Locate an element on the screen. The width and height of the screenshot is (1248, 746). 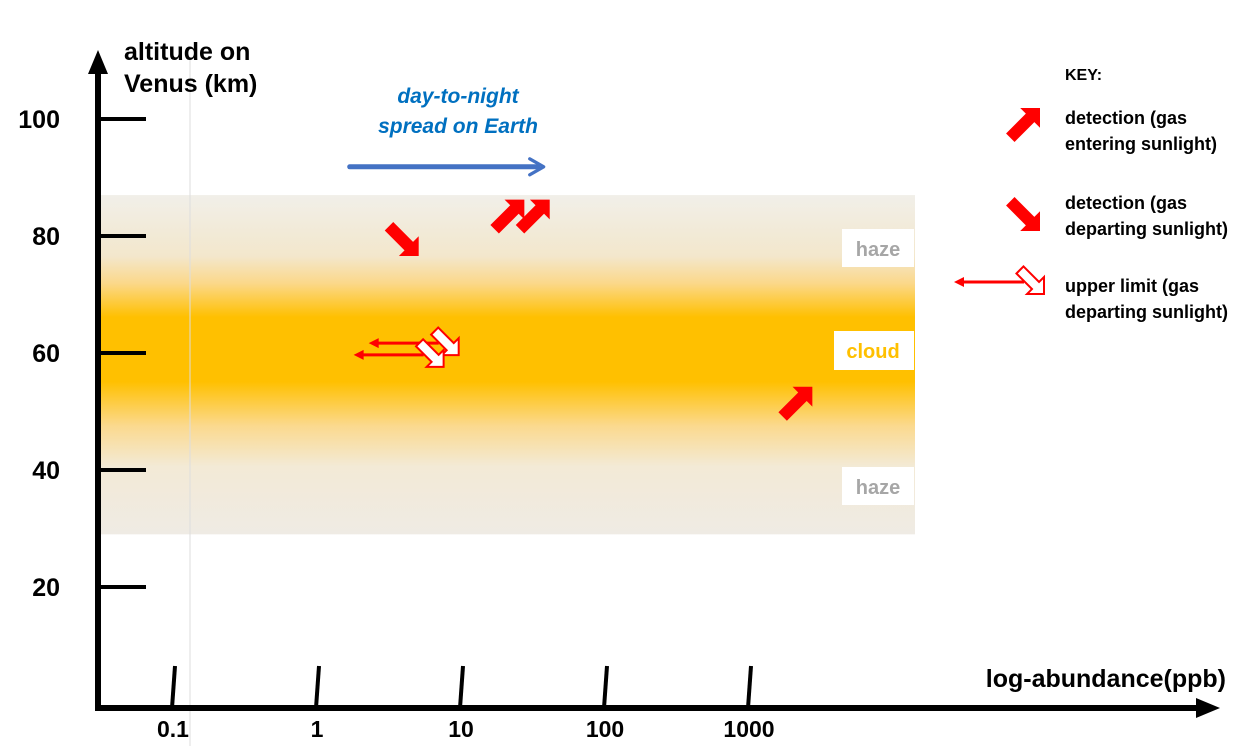
x-tick-label: 1000 is located at coordinates (748, 729).